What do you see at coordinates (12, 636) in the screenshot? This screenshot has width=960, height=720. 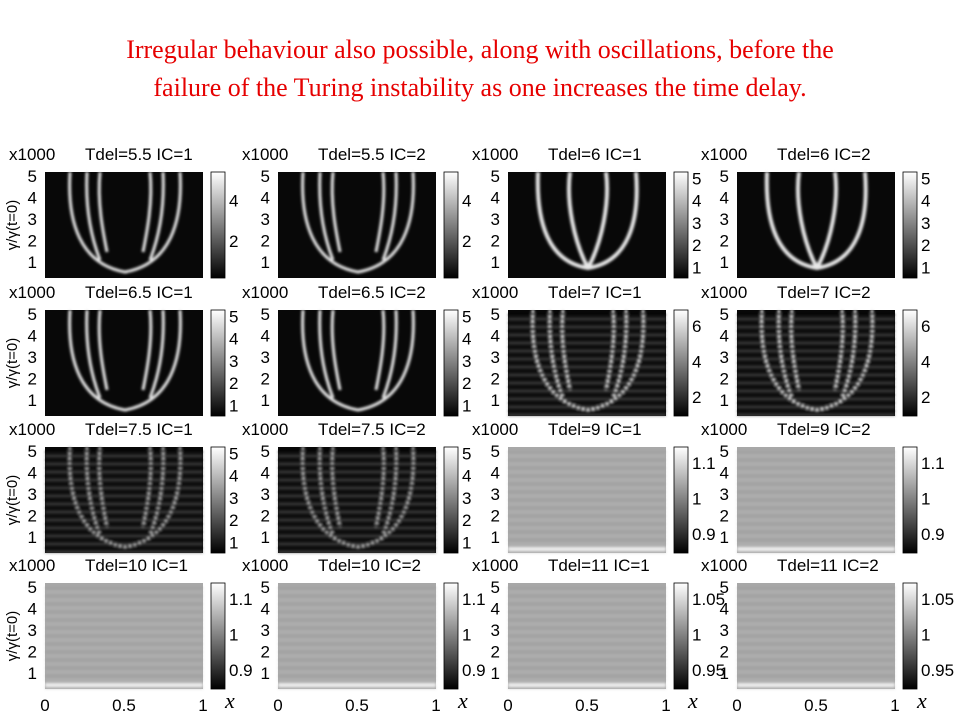 I see `y-axis-label: γ/γ(t=0)` at bounding box center [12, 636].